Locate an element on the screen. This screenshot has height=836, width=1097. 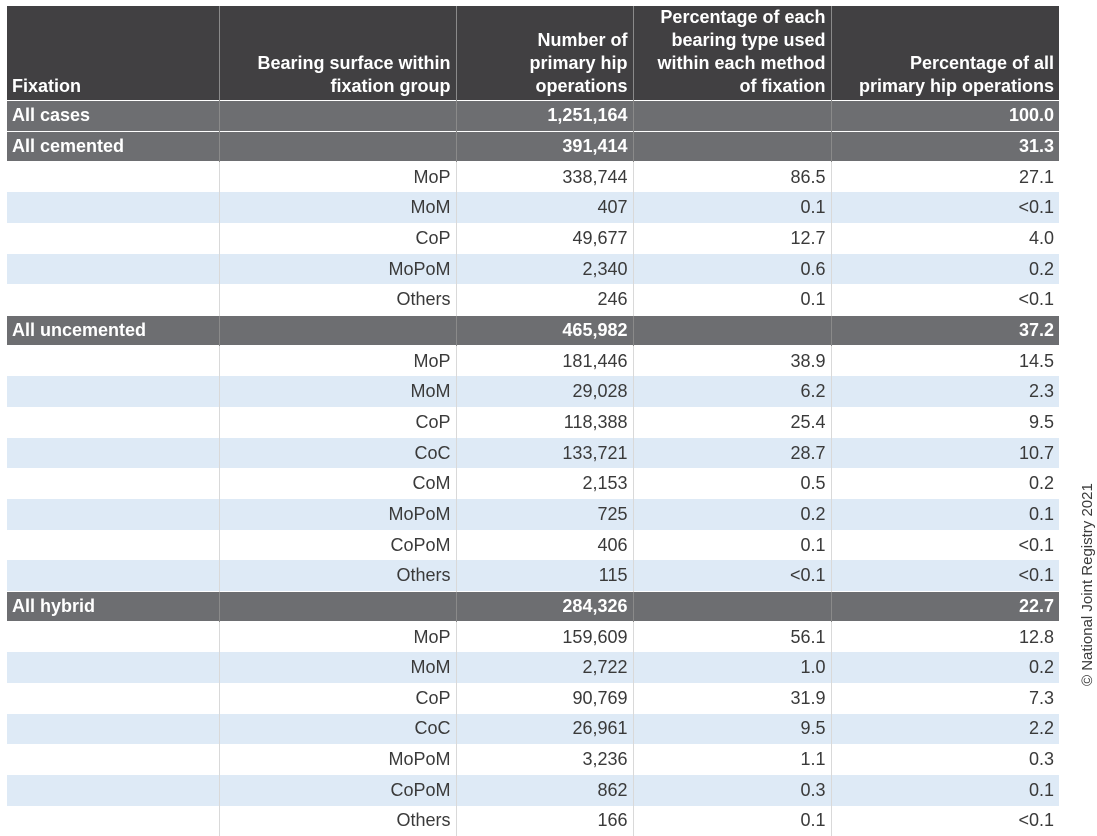
operations-count-cell: 3,236 is located at coordinates (544, 759).